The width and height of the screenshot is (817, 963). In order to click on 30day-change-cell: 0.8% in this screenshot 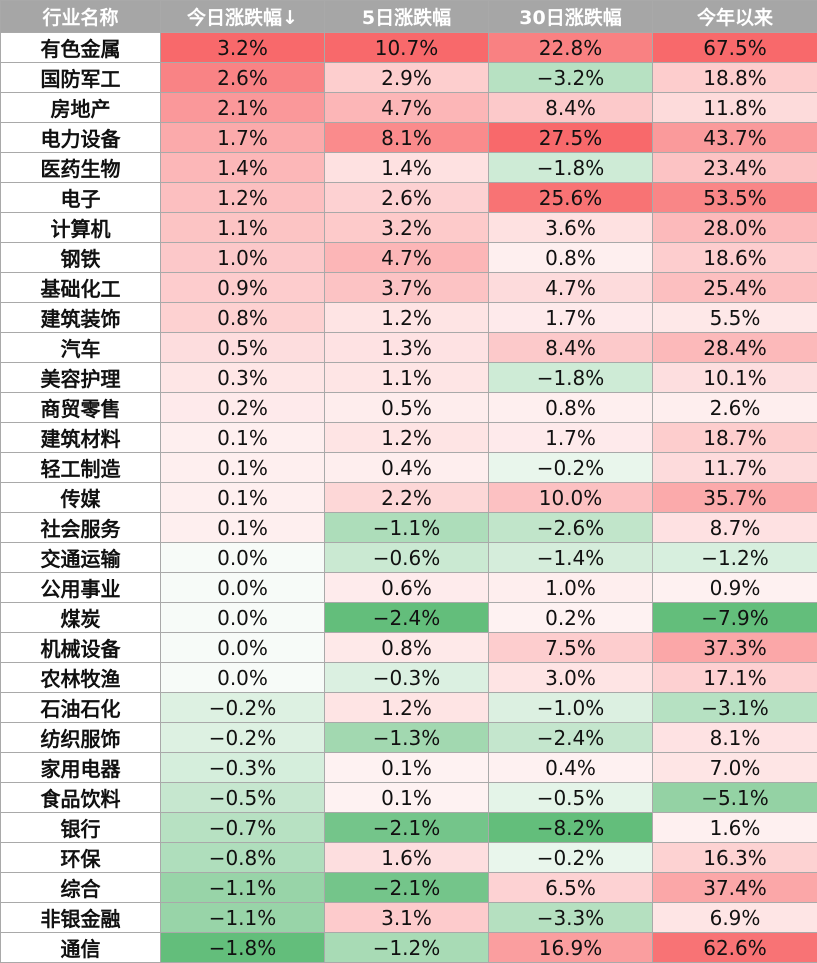, I will do `click(571, 408)`.